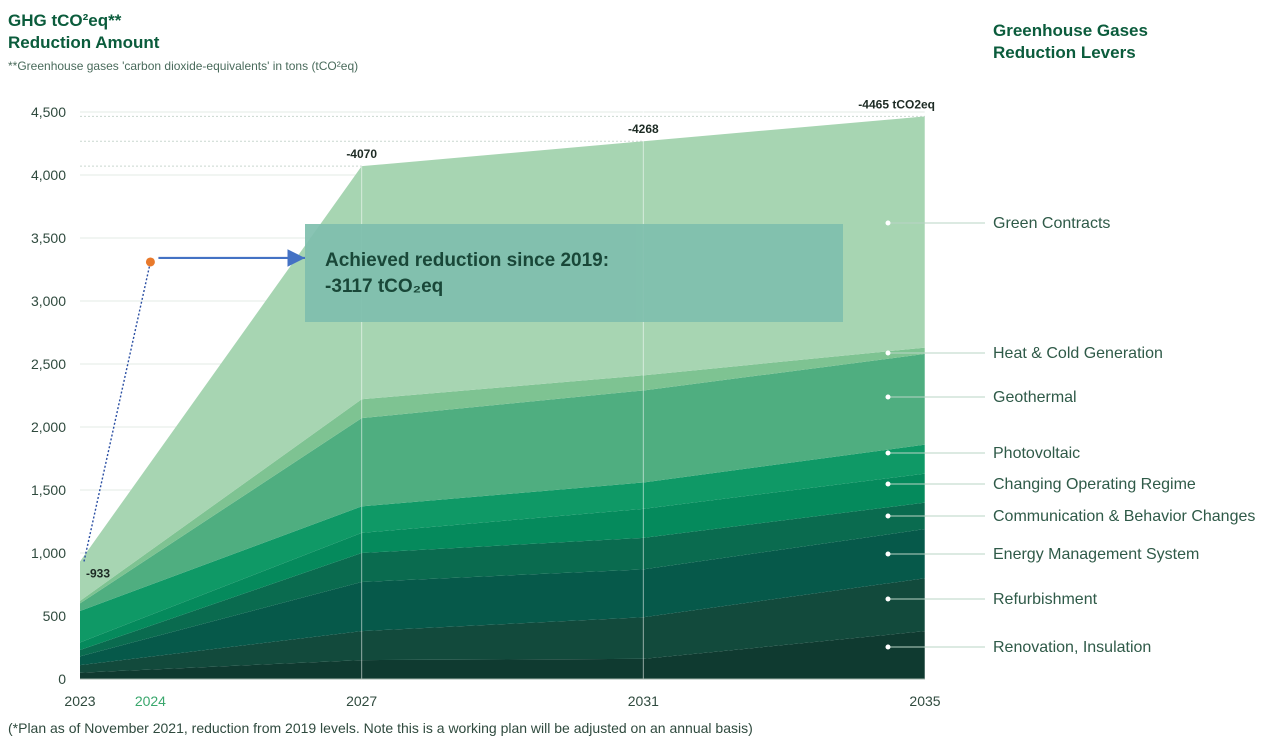 The height and width of the screenshot is (740, 1285). I want to click on y-tick-label: 3,000, so click(48, 301).